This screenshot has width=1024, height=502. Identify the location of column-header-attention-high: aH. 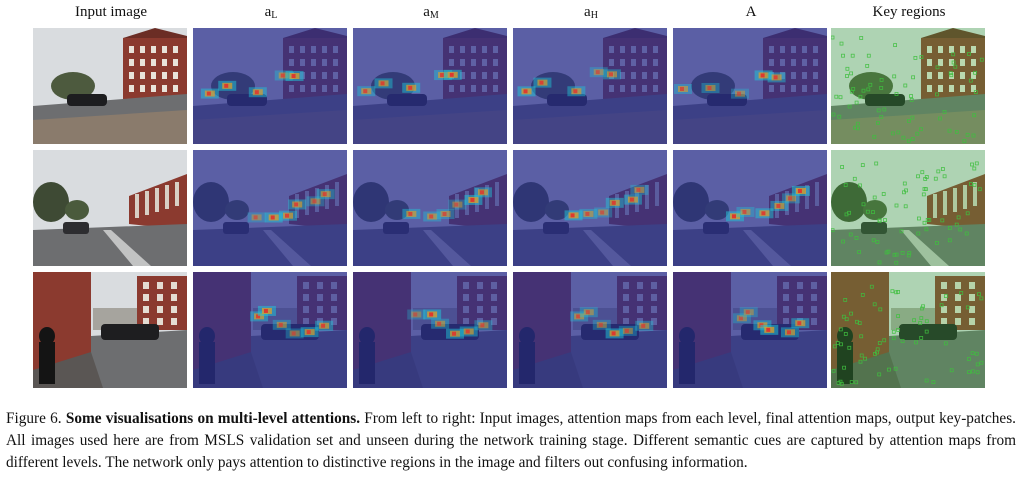
(591, 12).